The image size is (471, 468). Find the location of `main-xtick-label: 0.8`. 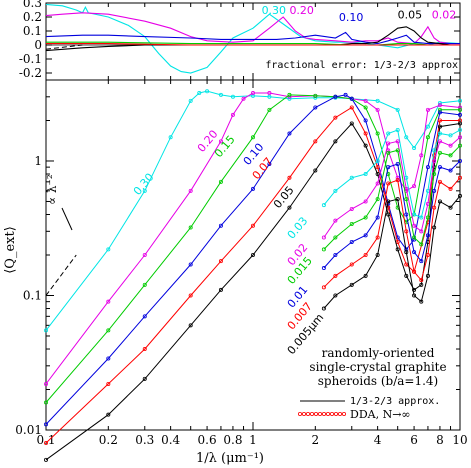

main-xtick-label: 0.8 is located at coordinates (232, 440).